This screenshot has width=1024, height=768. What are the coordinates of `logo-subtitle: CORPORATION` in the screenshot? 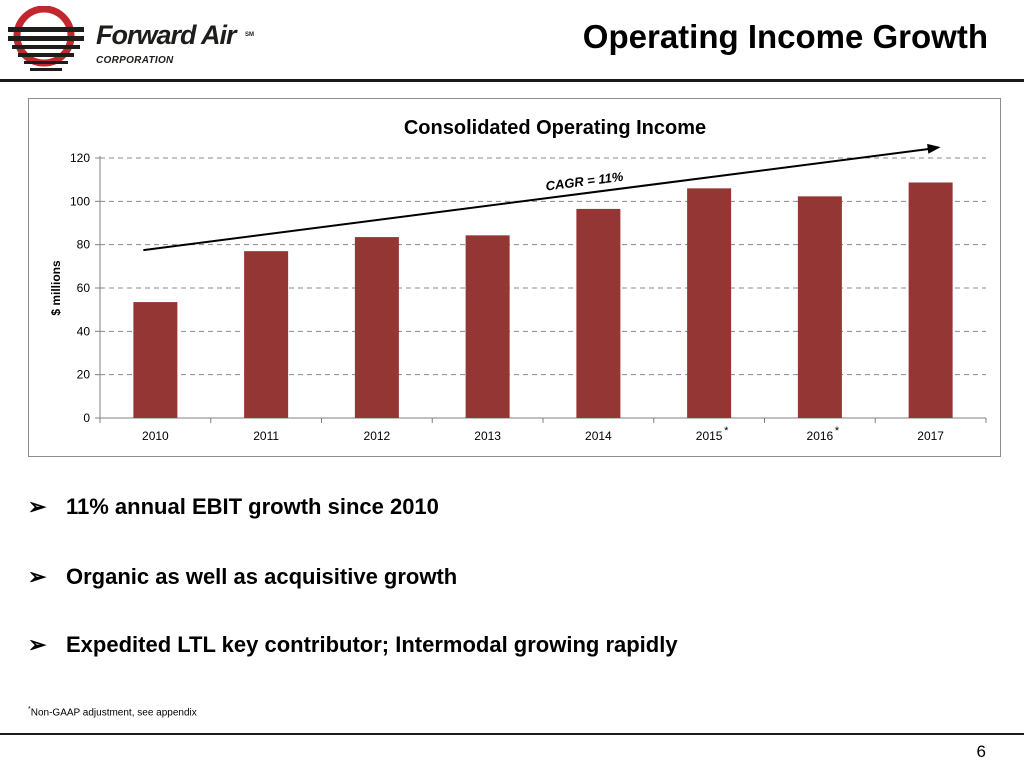 It's located at (135, 60).